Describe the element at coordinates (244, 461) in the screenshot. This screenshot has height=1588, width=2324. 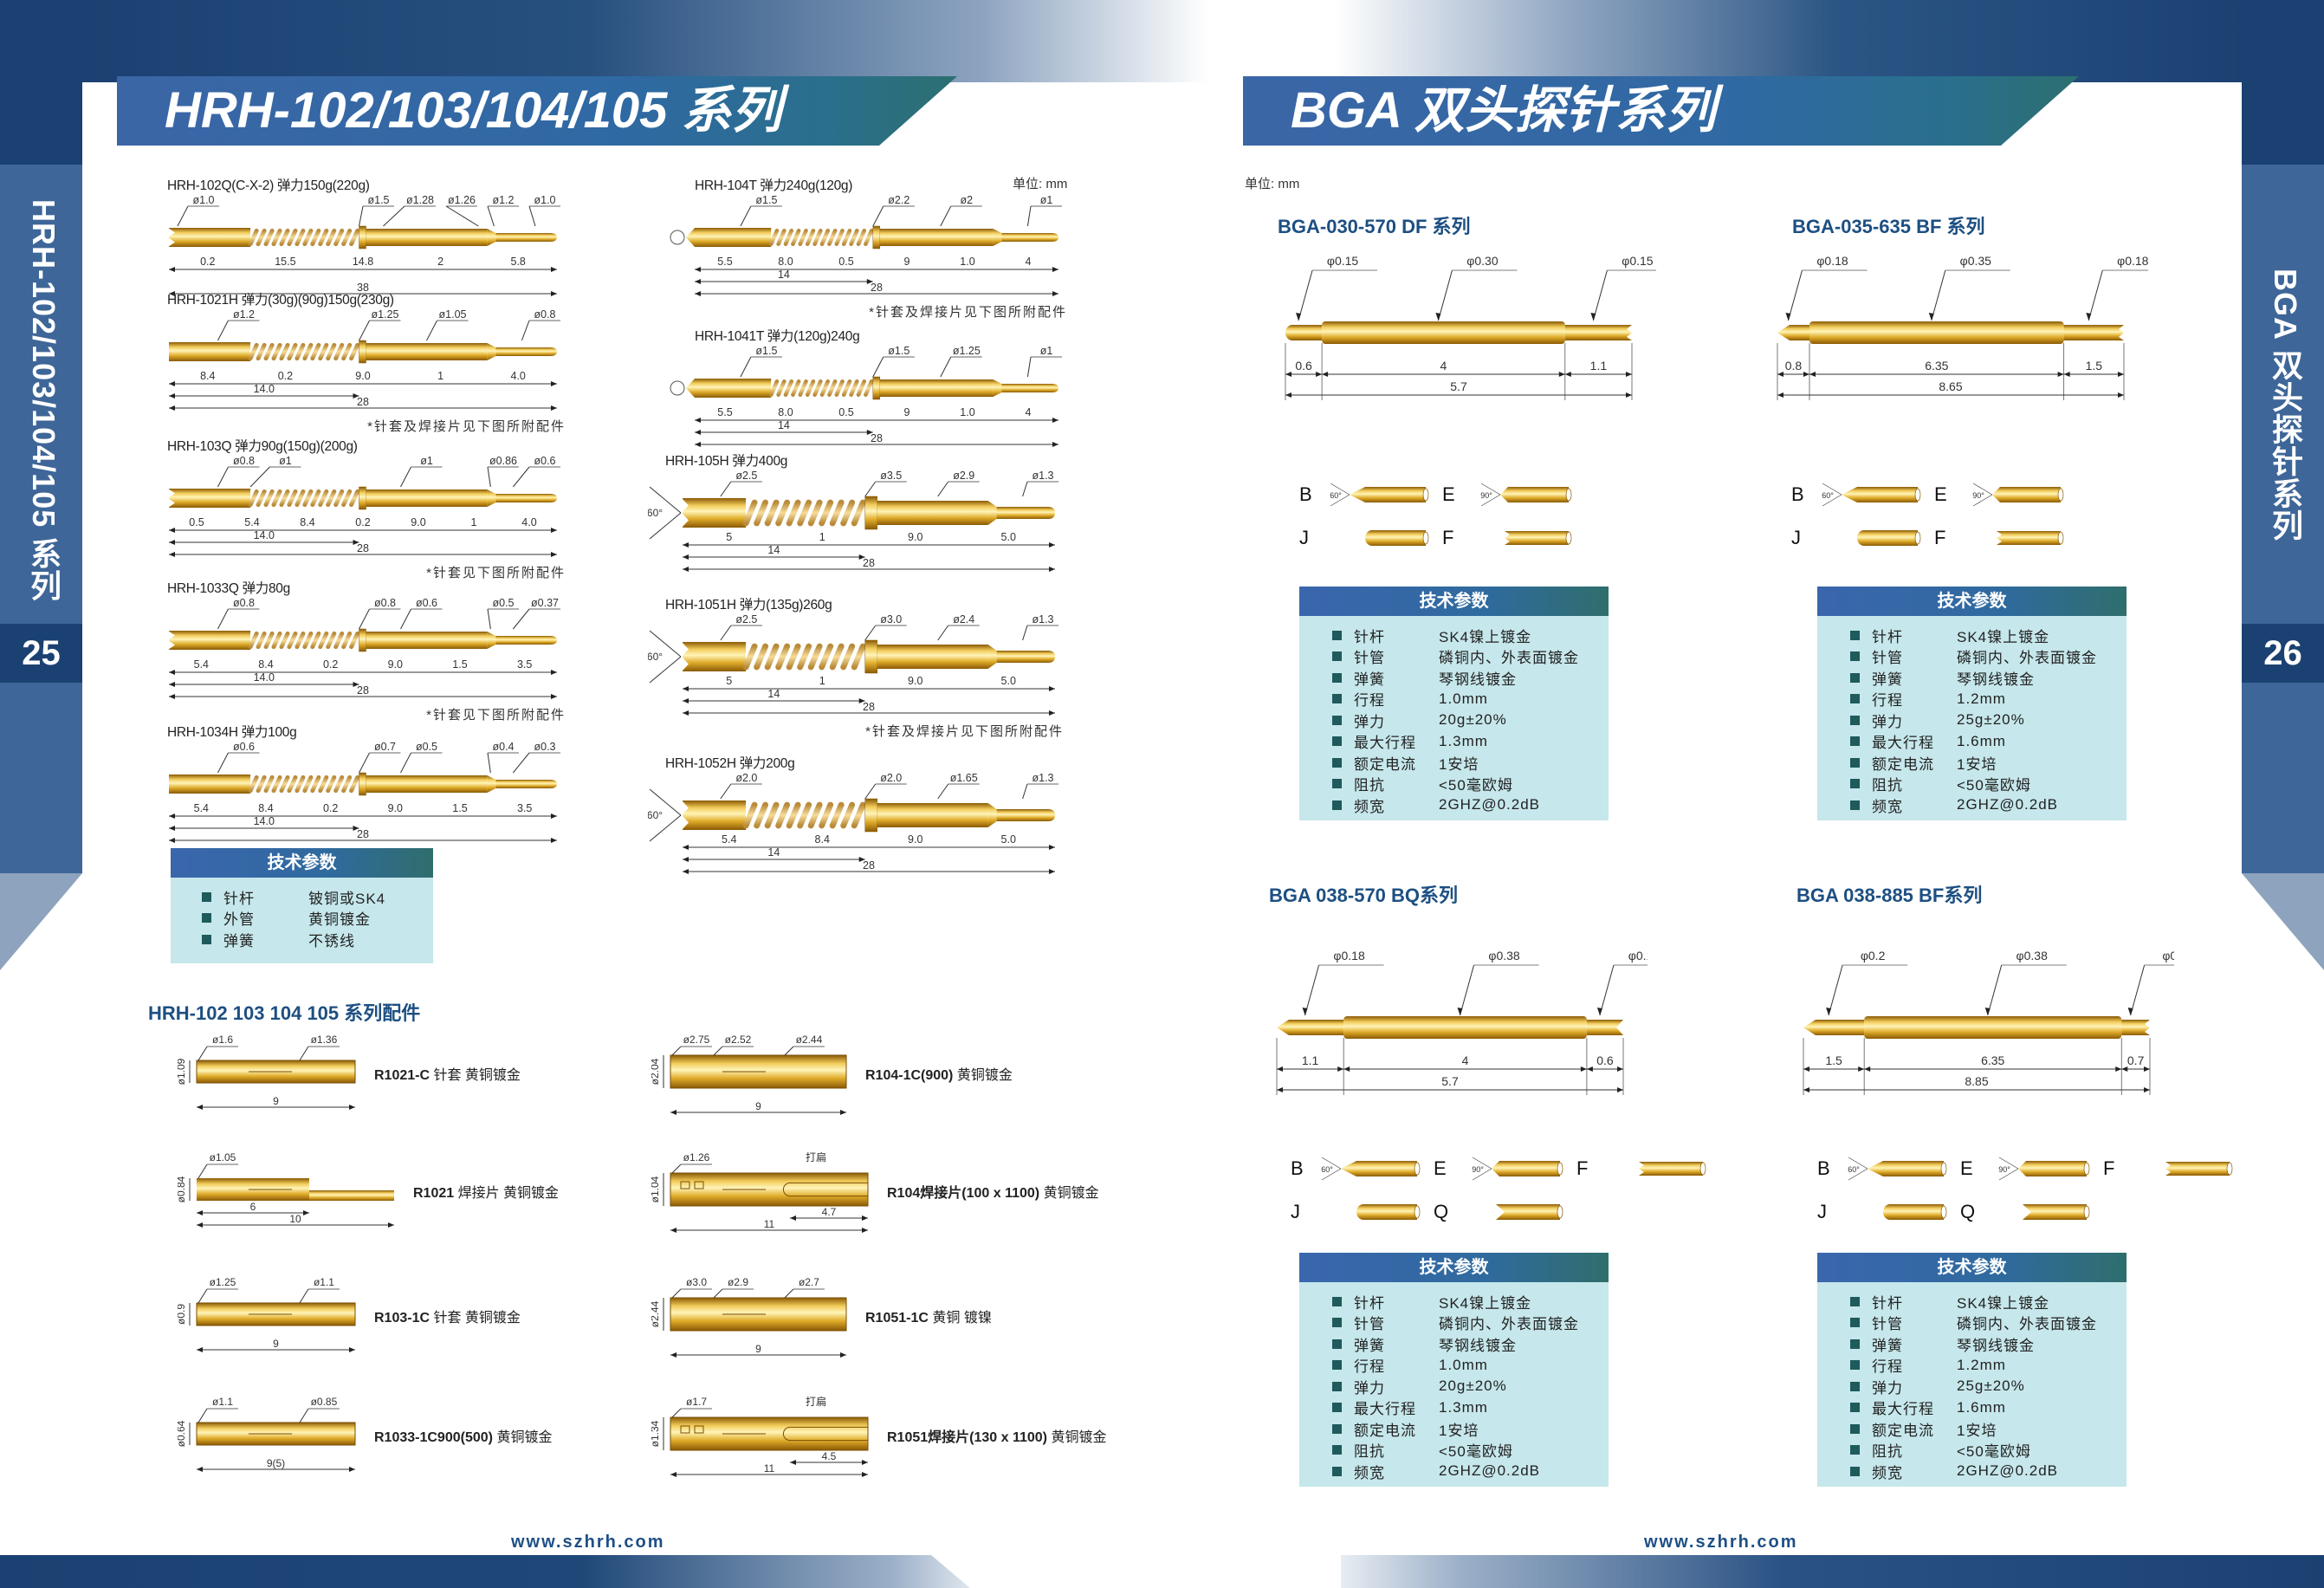
I see `dimension-label: ø0.8` at that location.